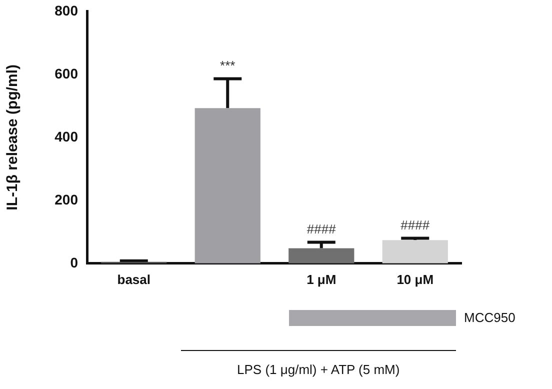 Image resolution: width=552 pixels, height=389 pixels. What do you see at coordinates (321, 279) in the screenshot?
I see `x-tick-label: 1 μM` at bounding box center [321, 279].